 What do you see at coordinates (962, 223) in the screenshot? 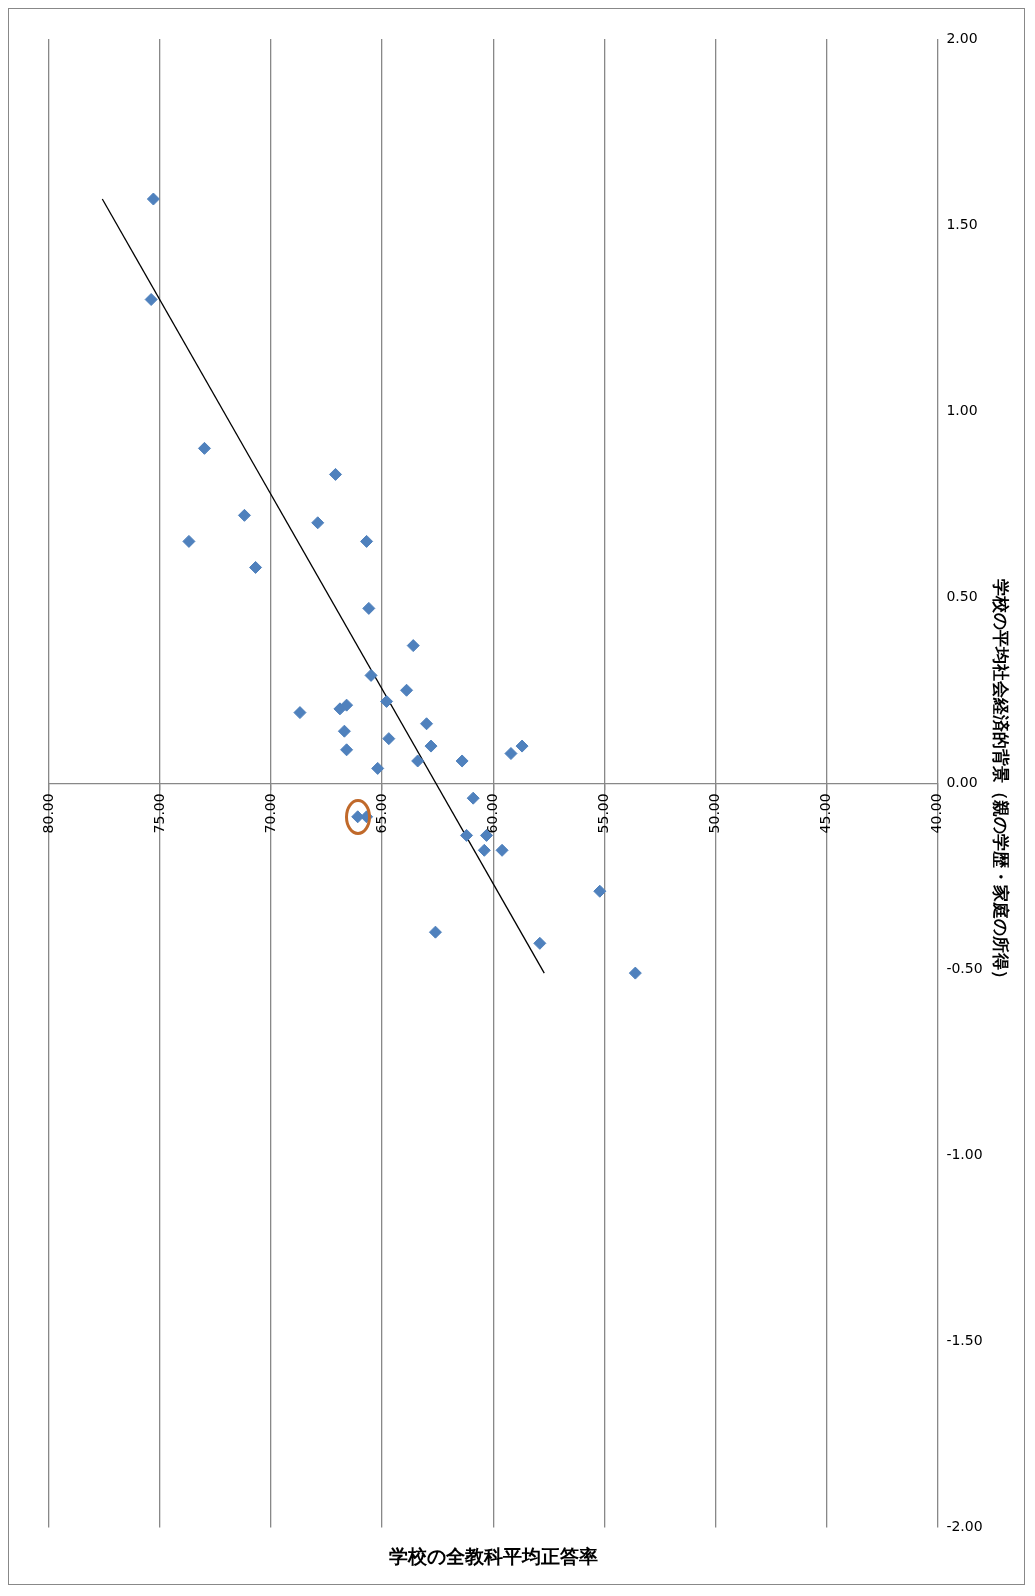
I see `y-tick-label: 1.50` at bounding box center [962, 223].